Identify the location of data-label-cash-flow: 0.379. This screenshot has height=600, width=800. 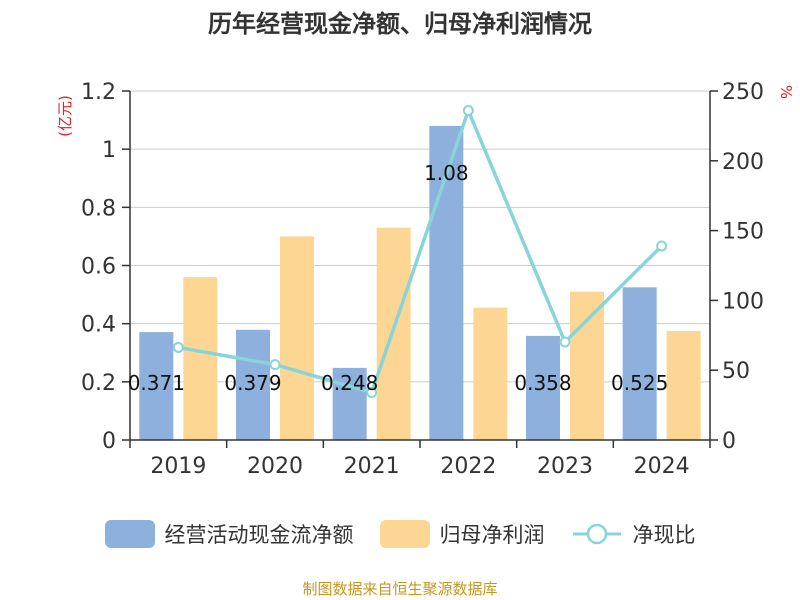
(252, 383).